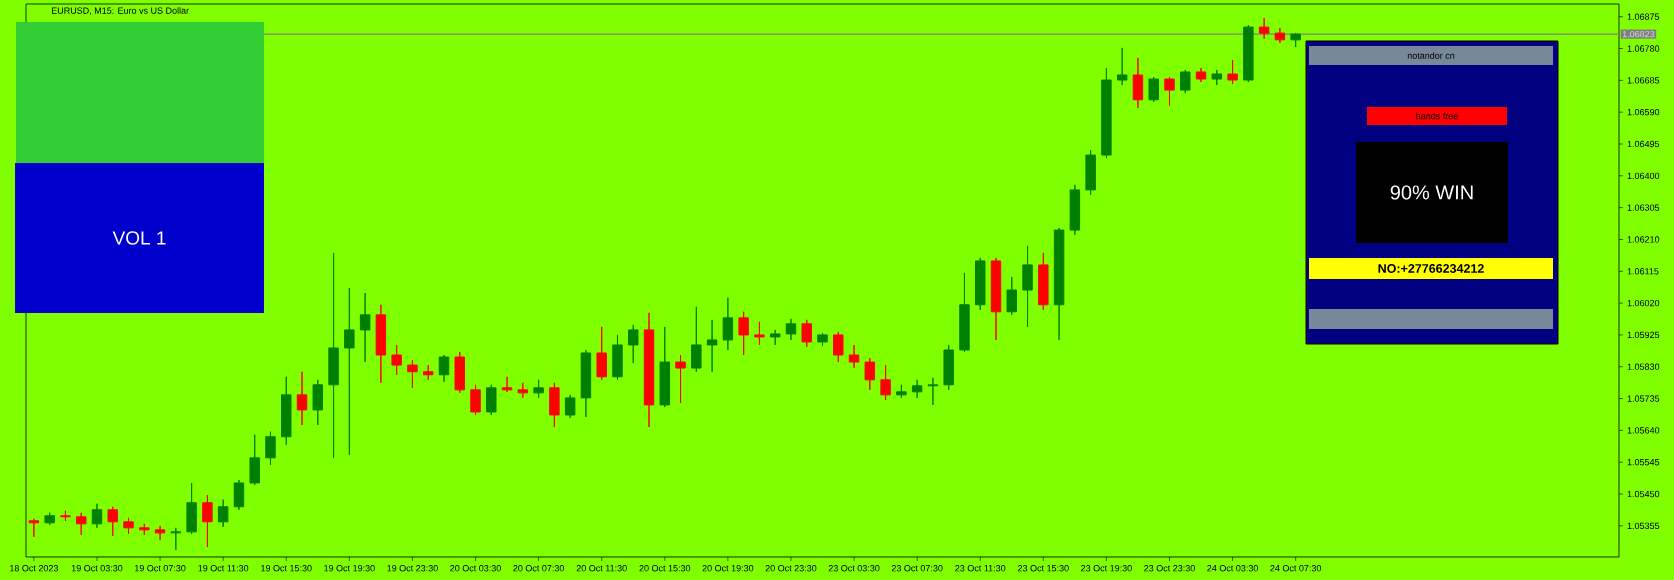 The height and width of the screenshot is (580, 1674). What do you see at coordinates (1643, 144) in the screenshot?
I see `y-tick-label: 1.06495` at bounding box center [1643, 144].